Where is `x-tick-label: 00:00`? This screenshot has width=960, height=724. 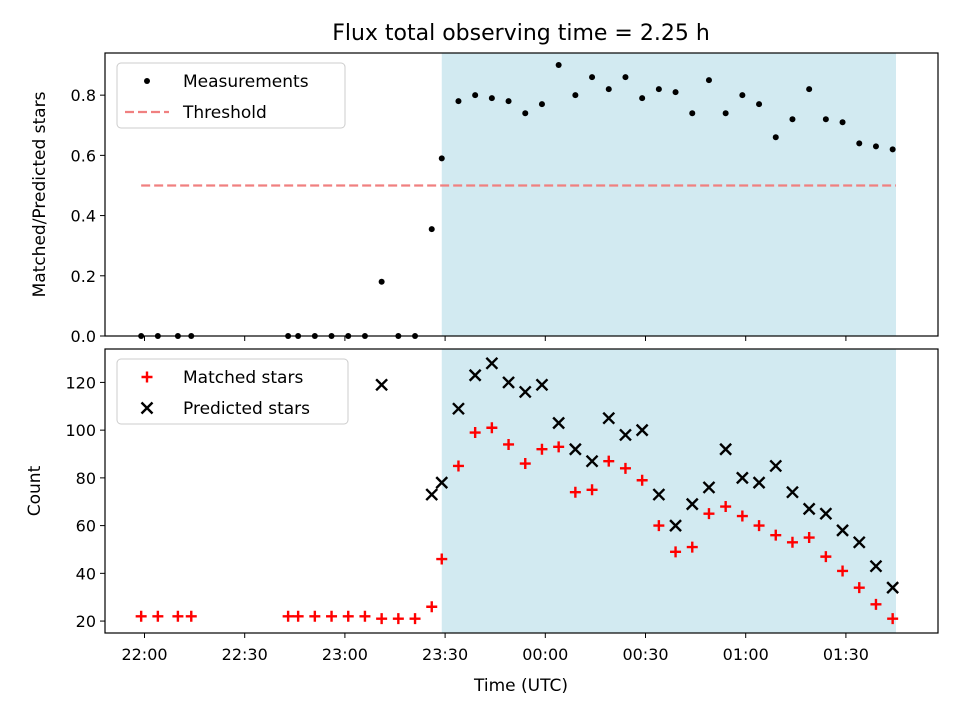 x-tick-label: 00:00 is located at coordinates (545, 654).